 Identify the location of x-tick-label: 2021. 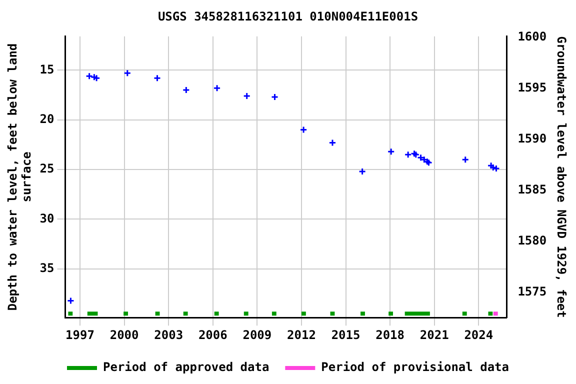
(434, 335).